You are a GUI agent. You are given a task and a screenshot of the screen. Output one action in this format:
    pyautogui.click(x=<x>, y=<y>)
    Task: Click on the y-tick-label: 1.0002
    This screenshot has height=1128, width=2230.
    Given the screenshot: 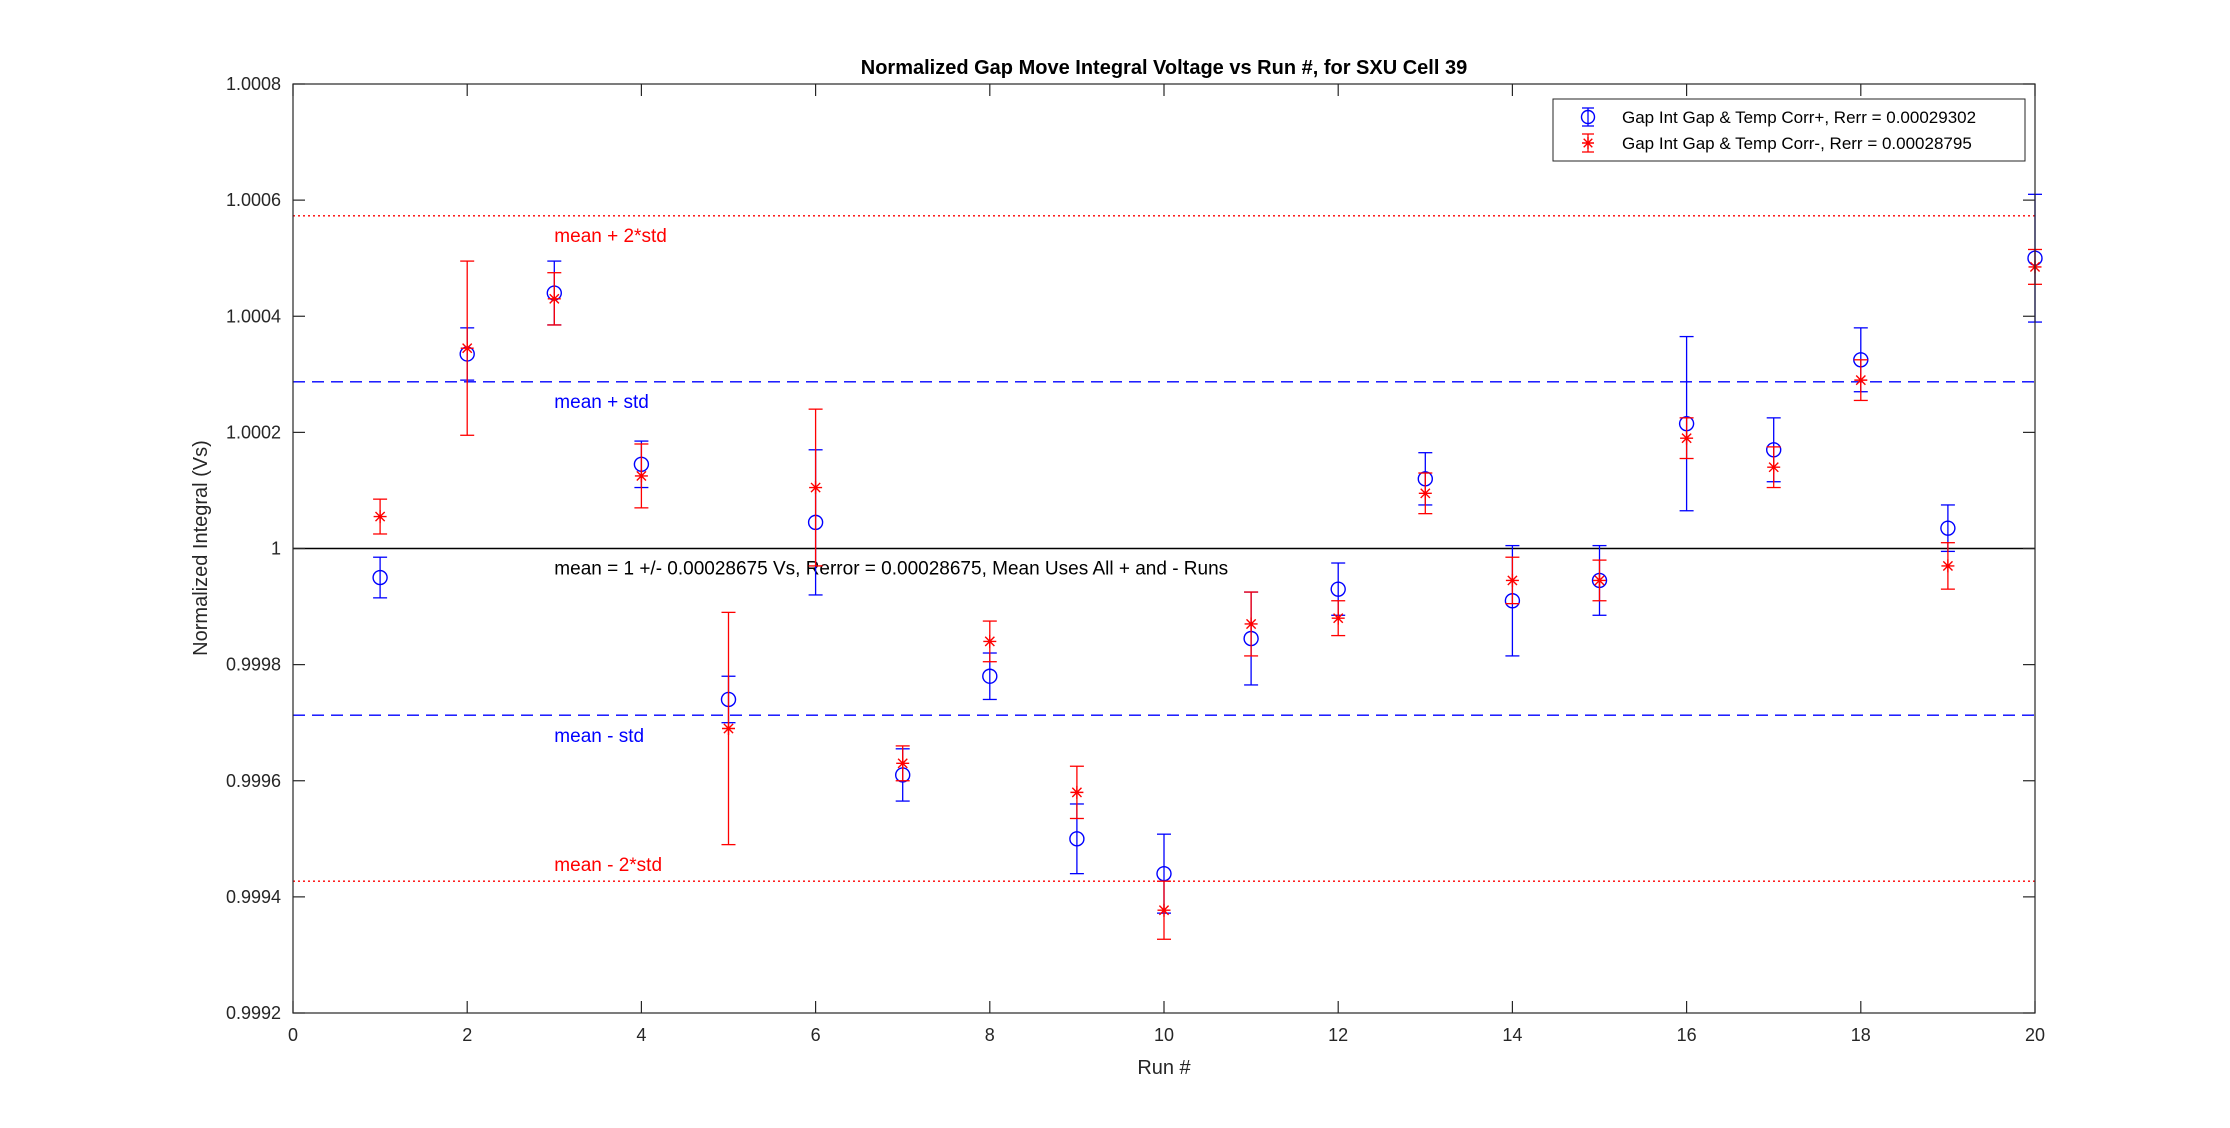 What is the action you would take?
    pyautogui.click(x=253, y=432)
    